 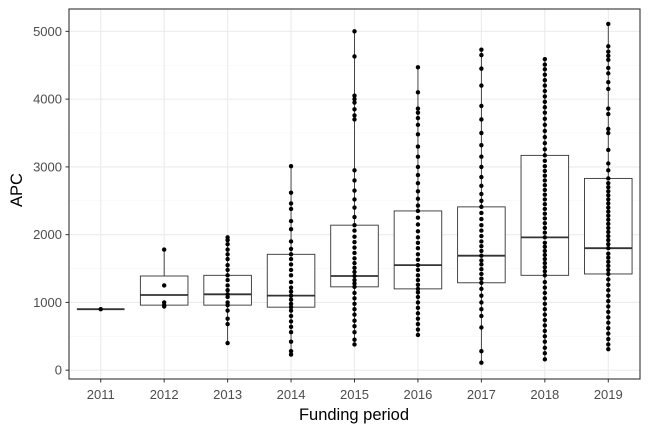 What do you see at coordinates (418, 201) in the screenshot?
I see `points-2016` at bounding box center [418, 201].